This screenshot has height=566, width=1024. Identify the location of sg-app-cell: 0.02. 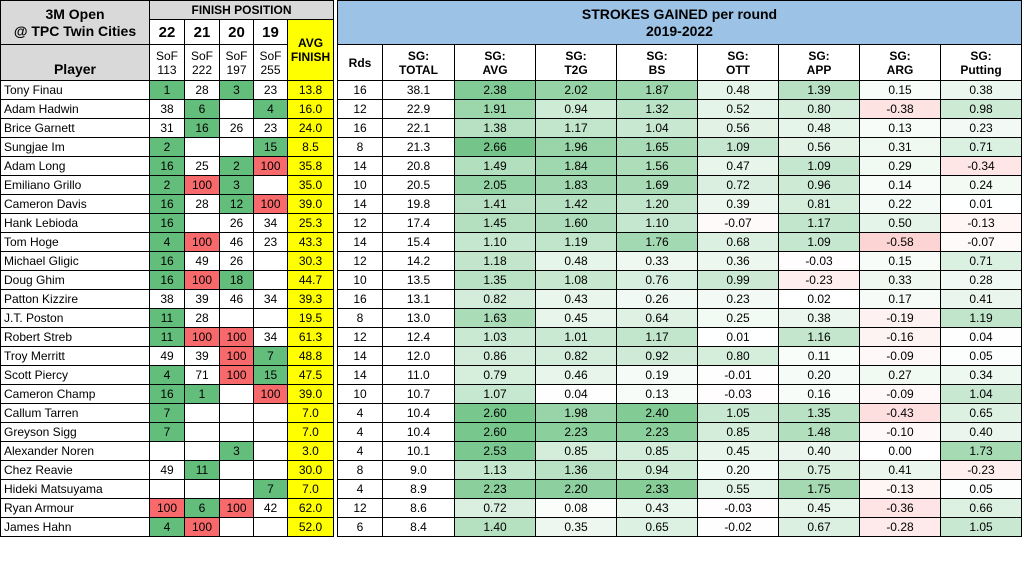
(819, 299).